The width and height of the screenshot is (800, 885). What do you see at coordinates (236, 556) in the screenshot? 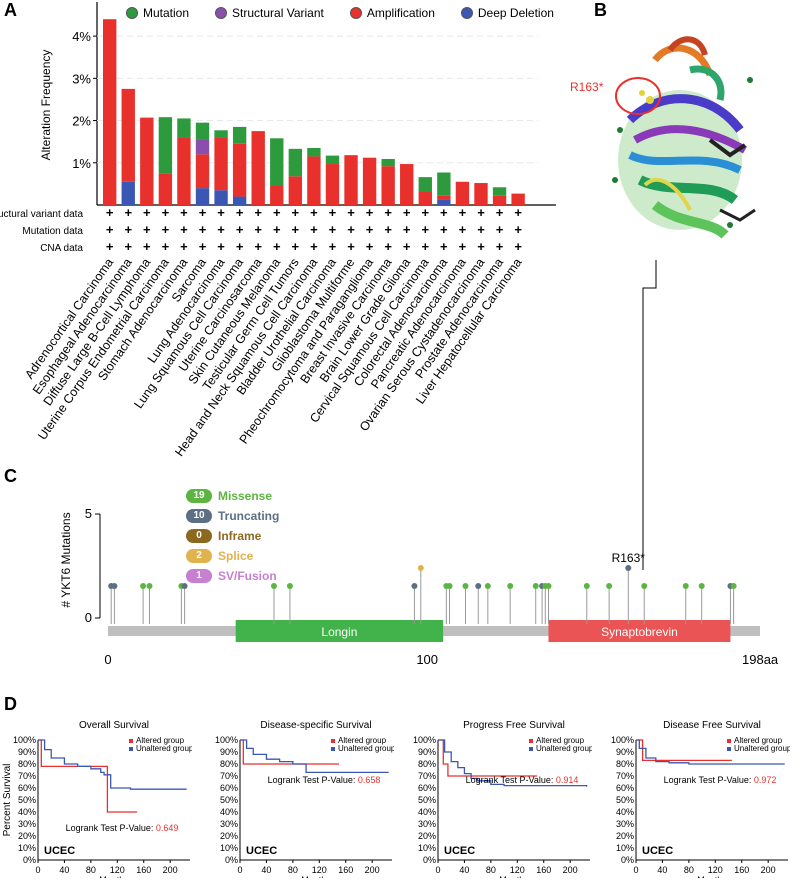
I see `splice-label: Splice` at bounding box center [236, 556].